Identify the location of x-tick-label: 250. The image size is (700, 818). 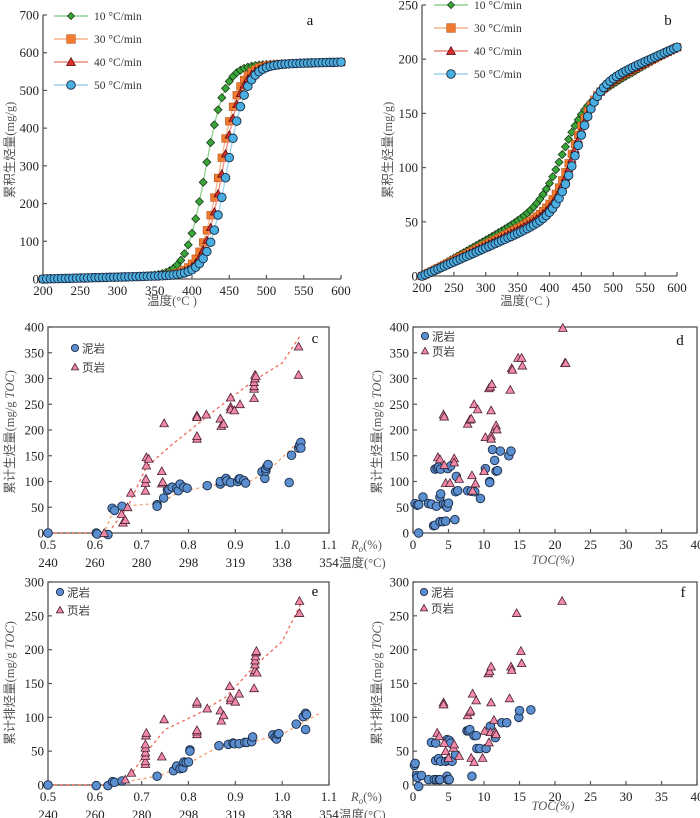
(81, 290).